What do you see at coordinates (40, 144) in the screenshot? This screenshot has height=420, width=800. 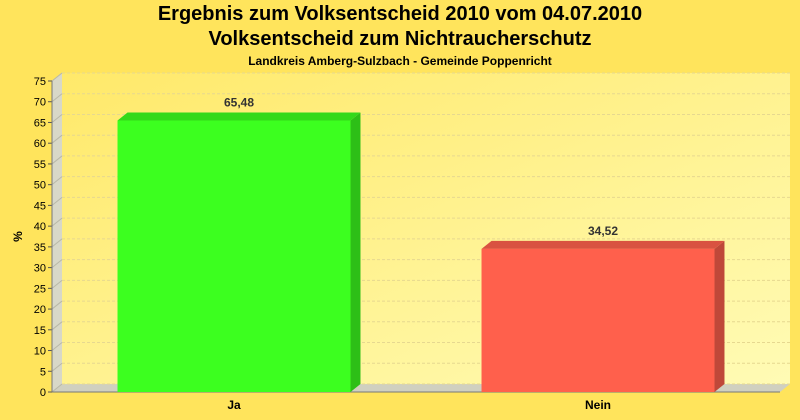 I see `y-tick-label: 60` at bounding box center [40, 144].